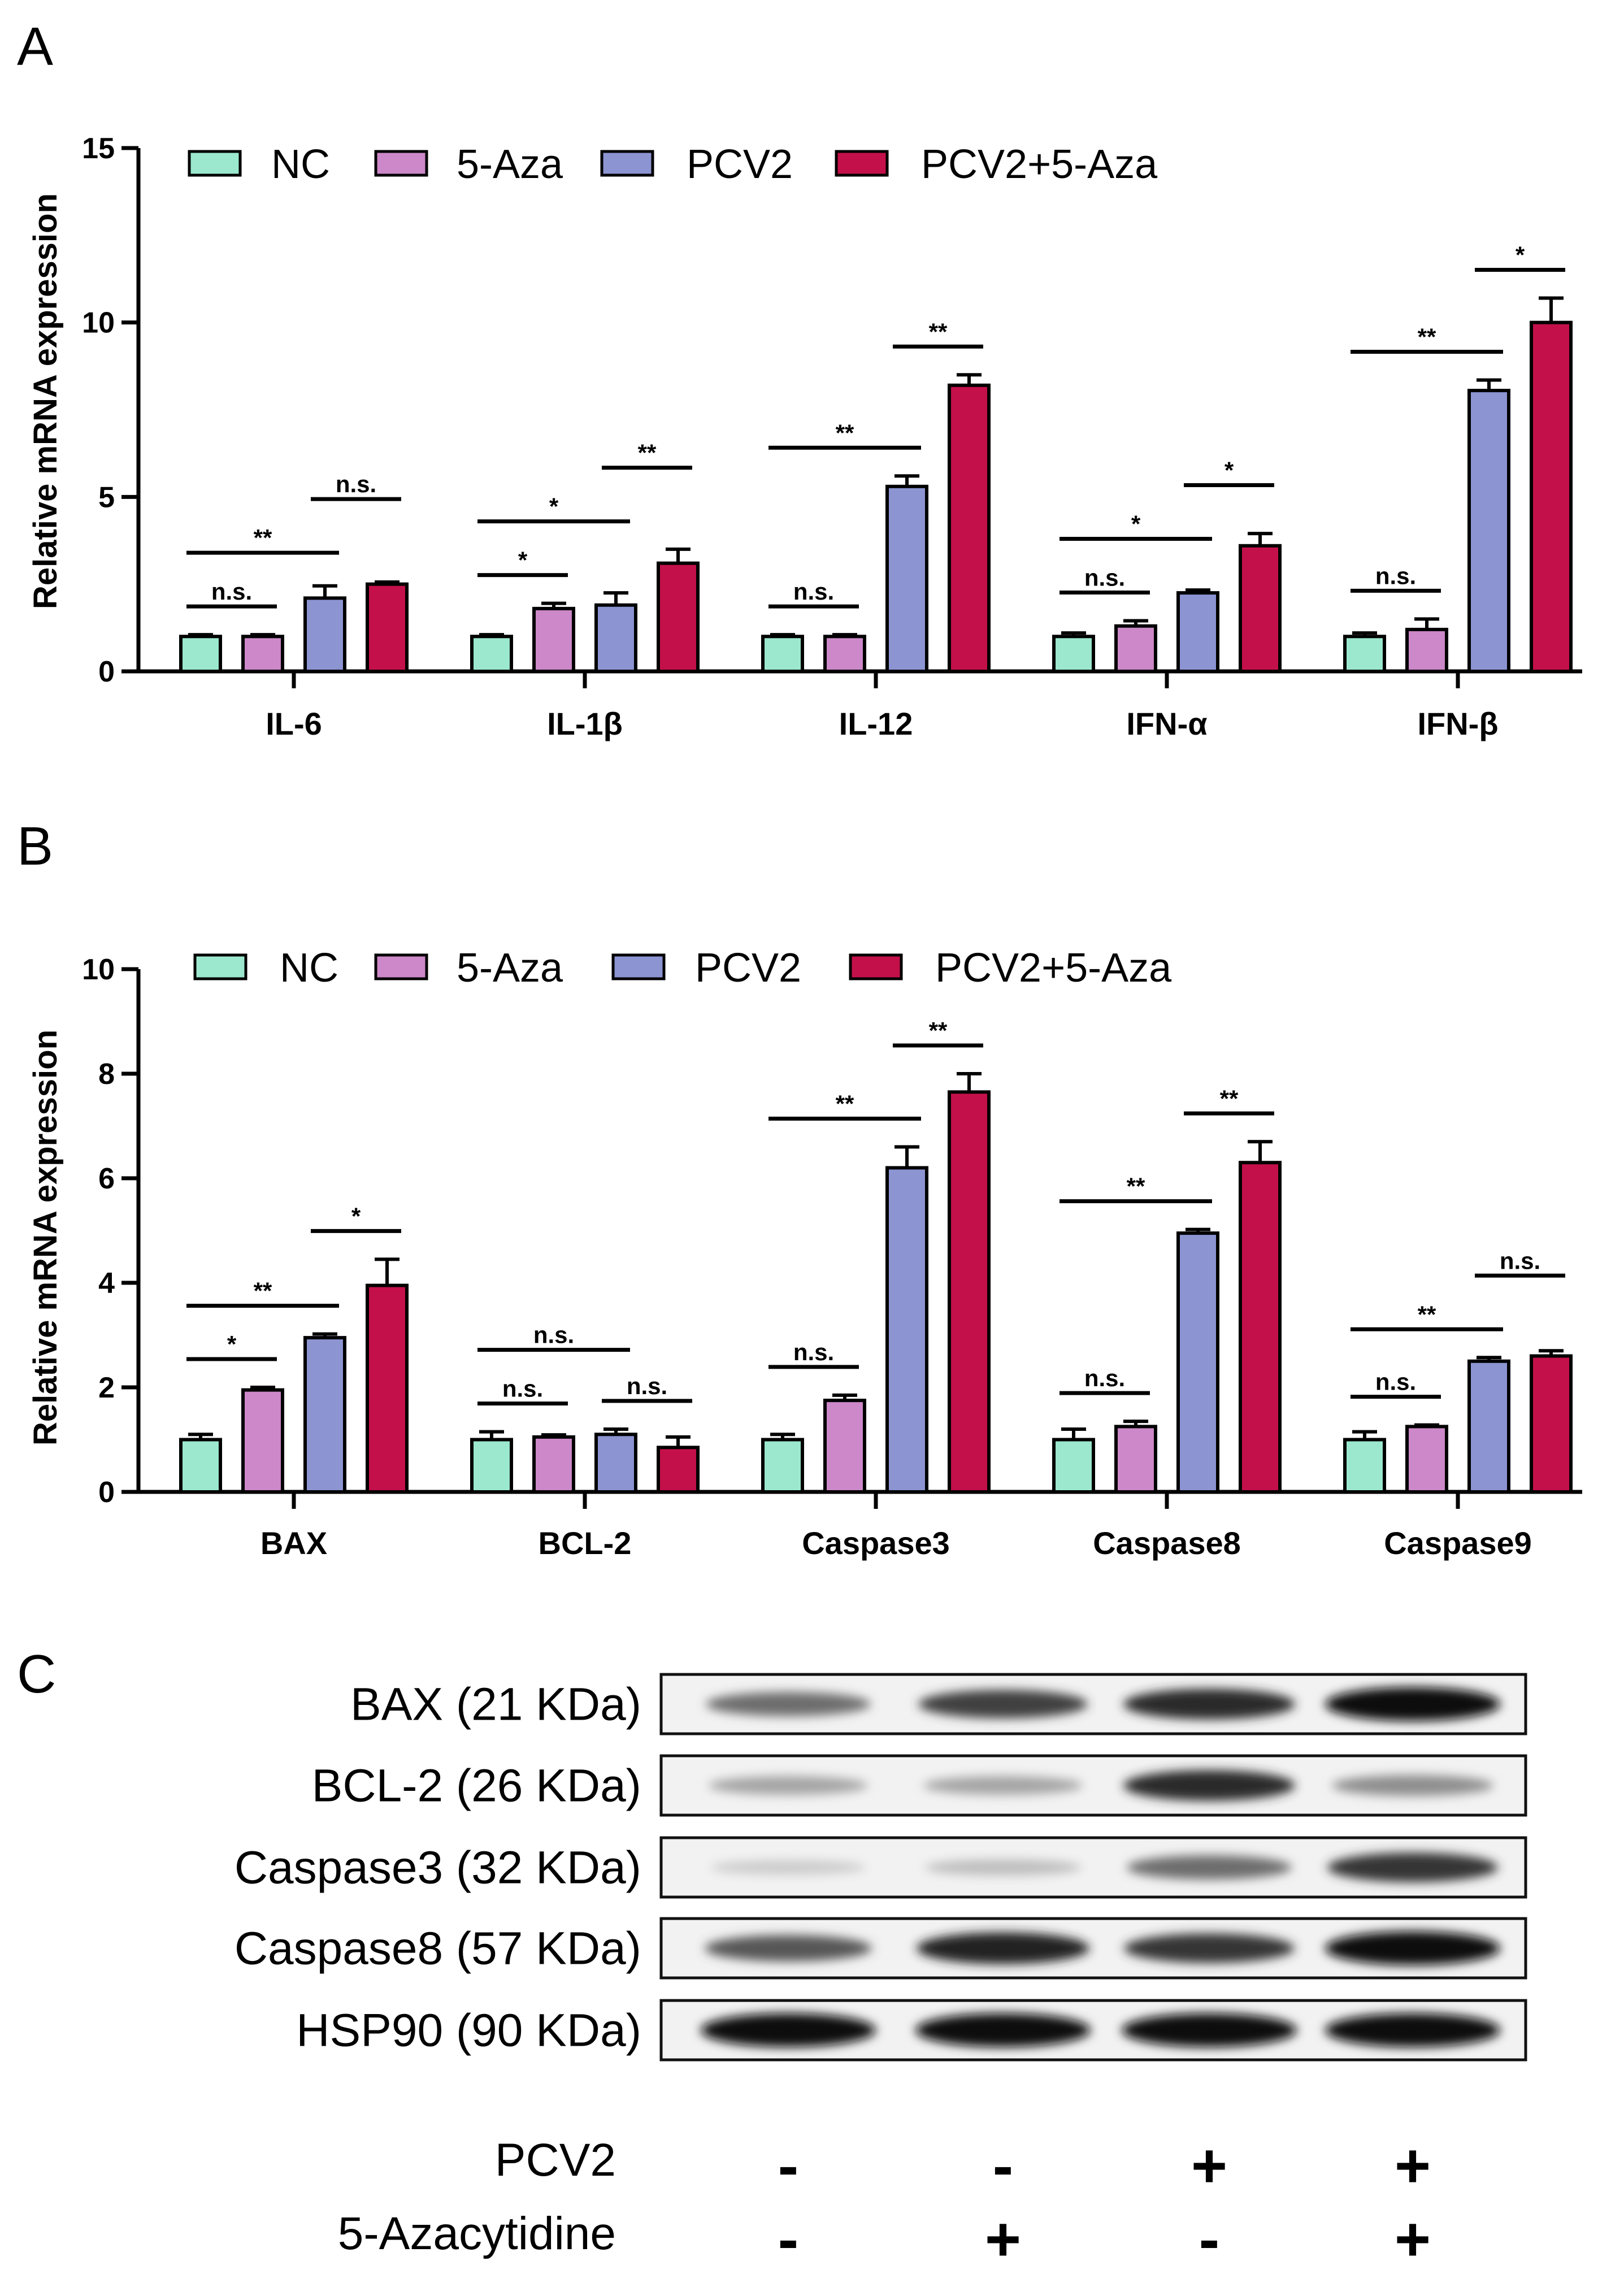 Image resolution: width=1624 pixels, height=2287 pixels. What do you see at coordinates (476, 1786) in the screenshot?
I see `blot-row-label: BCL-2 (26 KDa)` at bounding box center [476, 1786].